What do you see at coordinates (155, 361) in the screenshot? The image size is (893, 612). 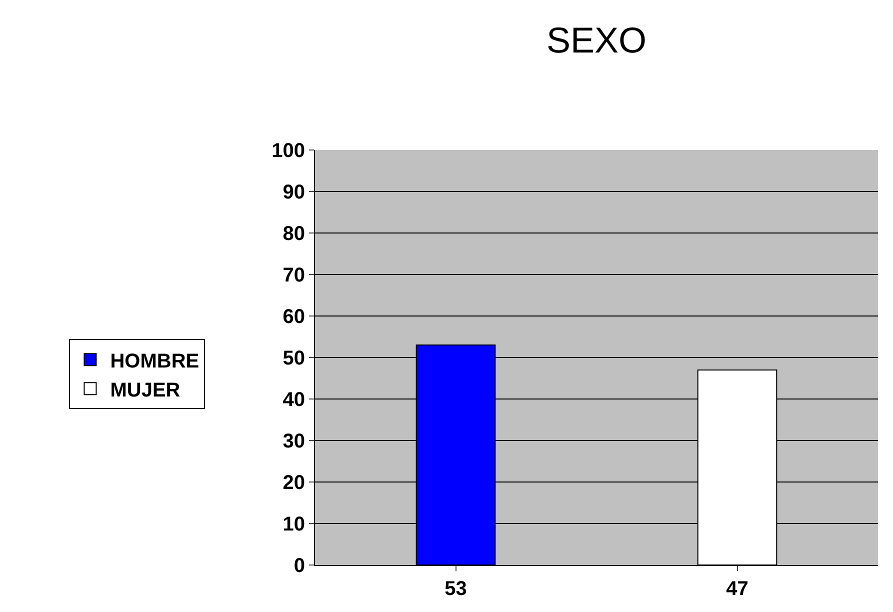 I see `legend-label: HOMBRE` at bounding box center [155, 361].